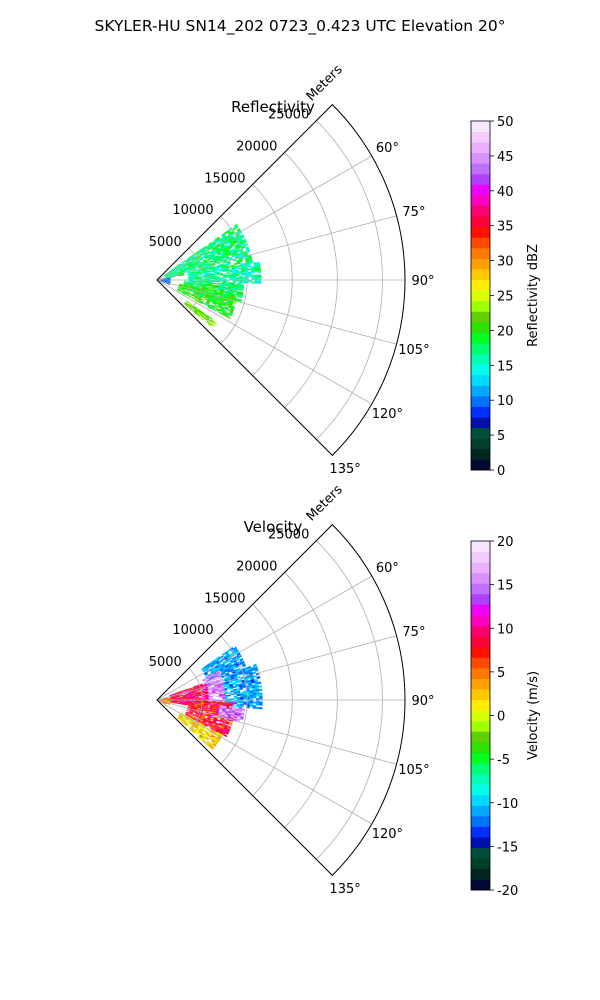 This screenshot has width=600, height=1000. I want to click on range-tick-label: 10000, so click(192, 630).